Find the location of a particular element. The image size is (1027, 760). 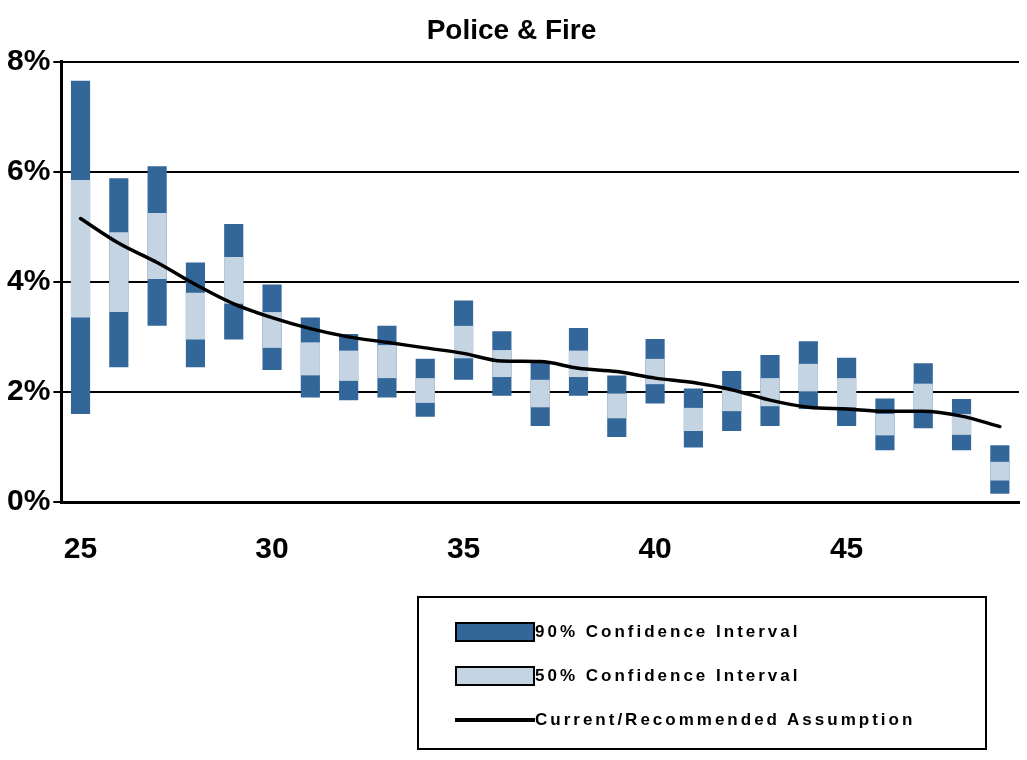

y-tick-label: 0% is located at coordinates (29, 500).